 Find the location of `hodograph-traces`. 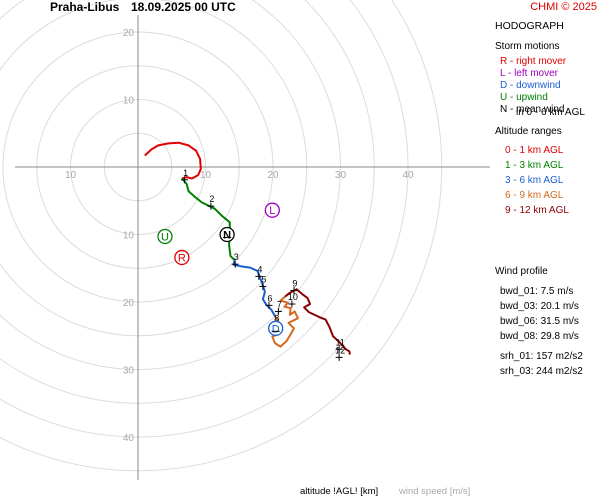

hodograph-traces is located at coordinates (247, 248).